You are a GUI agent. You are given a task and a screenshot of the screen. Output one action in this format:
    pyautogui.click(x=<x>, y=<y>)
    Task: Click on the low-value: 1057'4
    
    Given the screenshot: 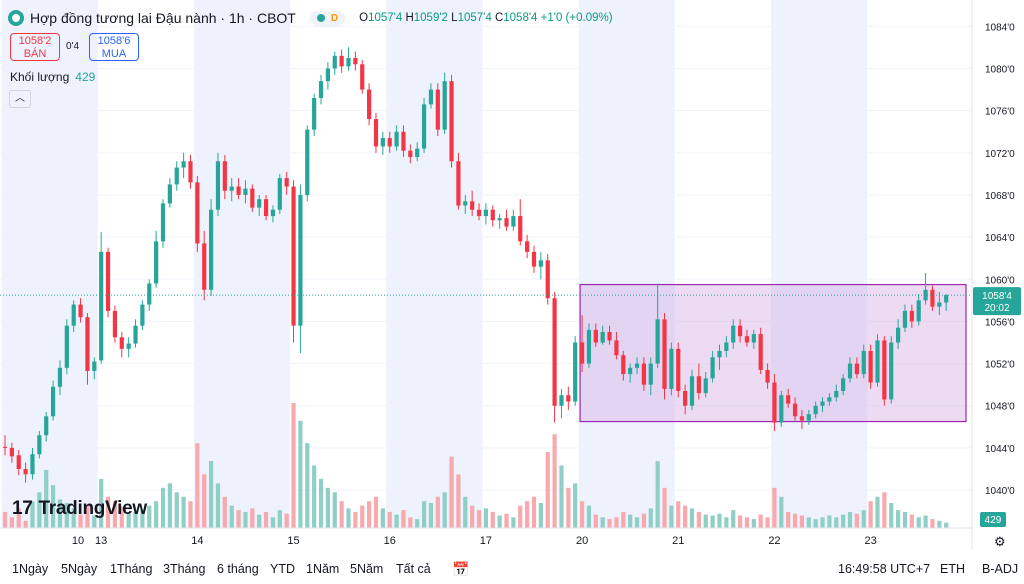 What is the action you would take?
    pyautogui.click(x=474, y=18)
    